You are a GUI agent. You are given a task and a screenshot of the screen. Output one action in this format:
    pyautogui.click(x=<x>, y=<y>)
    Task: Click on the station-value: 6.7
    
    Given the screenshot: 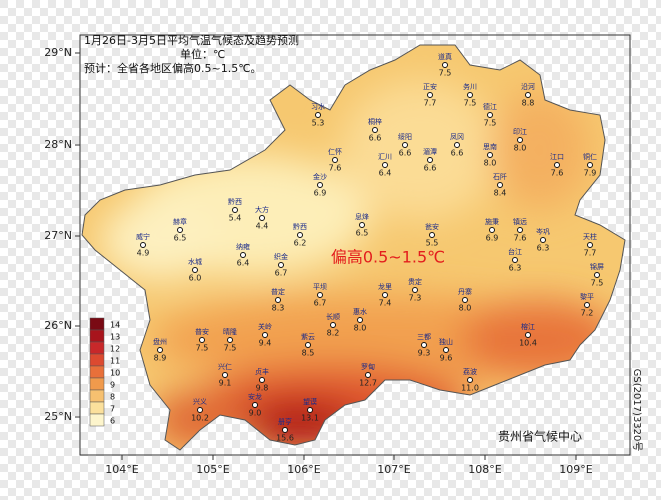 What is the action you would take?
    pyautogui.click(x=320, y=303)
    